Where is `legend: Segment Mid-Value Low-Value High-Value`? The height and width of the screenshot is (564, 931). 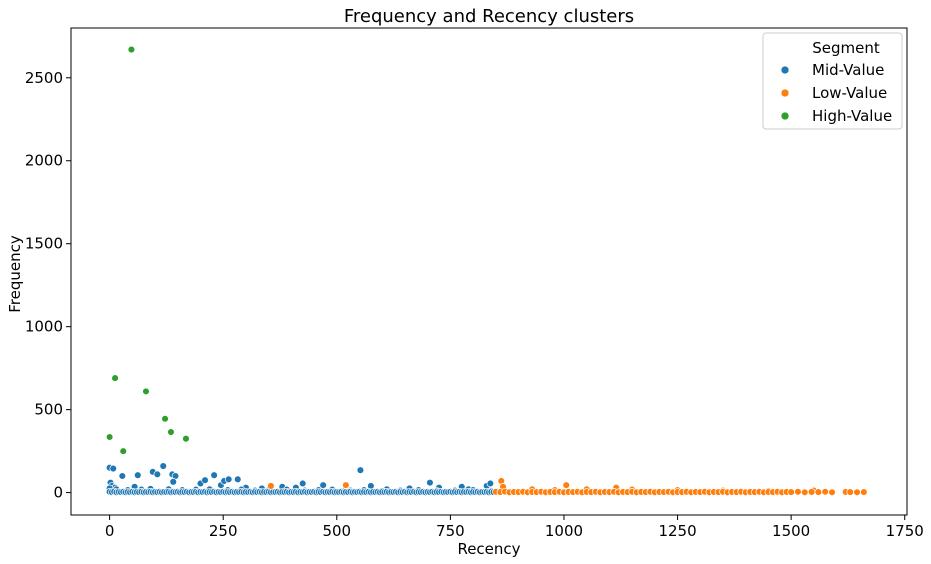
legend: Segment Mid-Value Low-Value High-Value is located at coordinates (832, 81).